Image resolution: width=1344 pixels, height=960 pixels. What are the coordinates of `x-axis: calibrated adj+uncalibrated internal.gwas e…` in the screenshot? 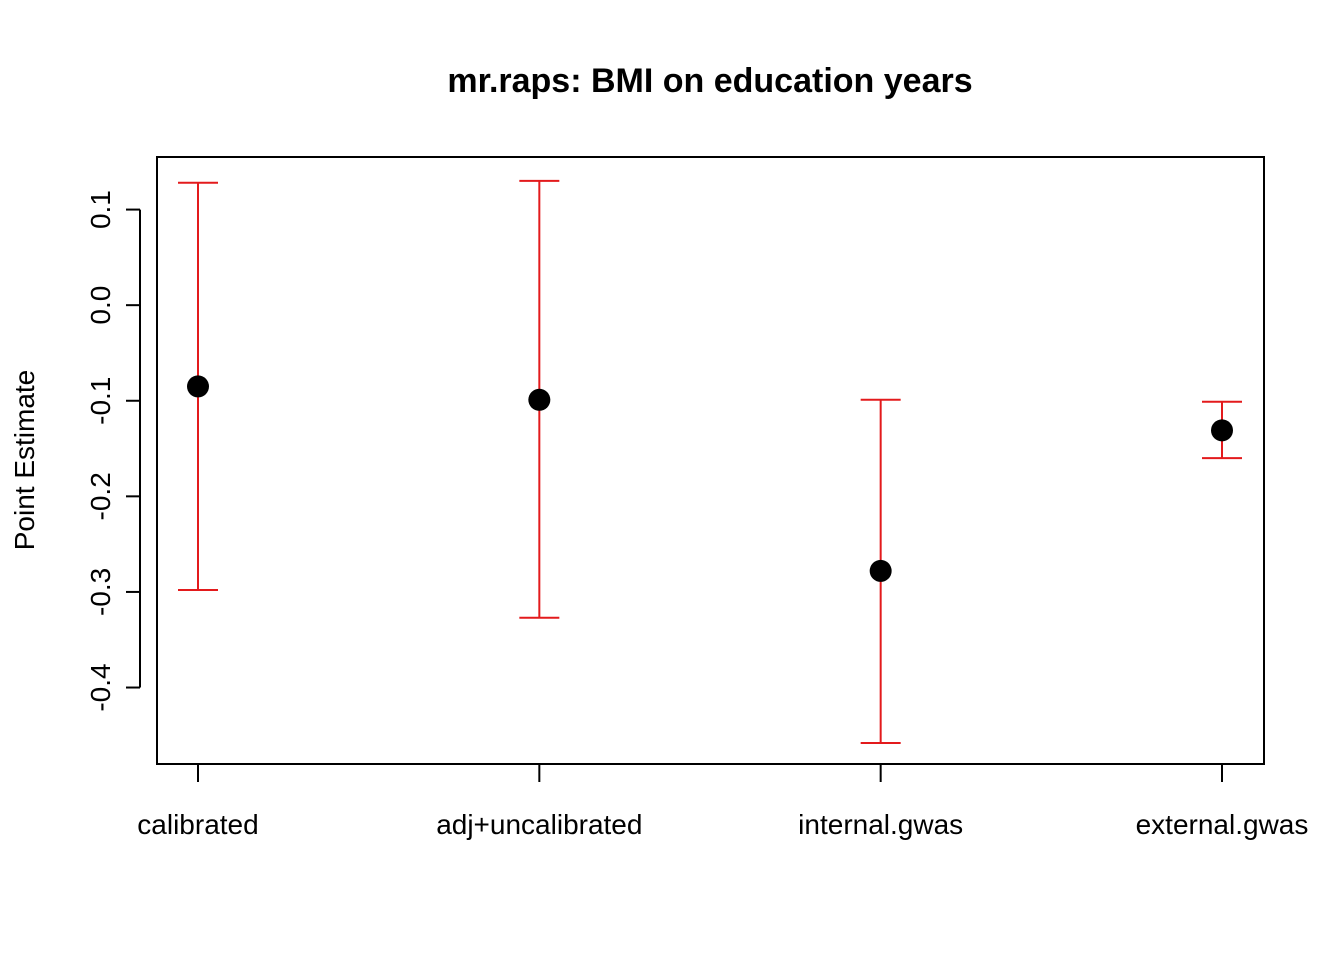 It's located at (722, 802).